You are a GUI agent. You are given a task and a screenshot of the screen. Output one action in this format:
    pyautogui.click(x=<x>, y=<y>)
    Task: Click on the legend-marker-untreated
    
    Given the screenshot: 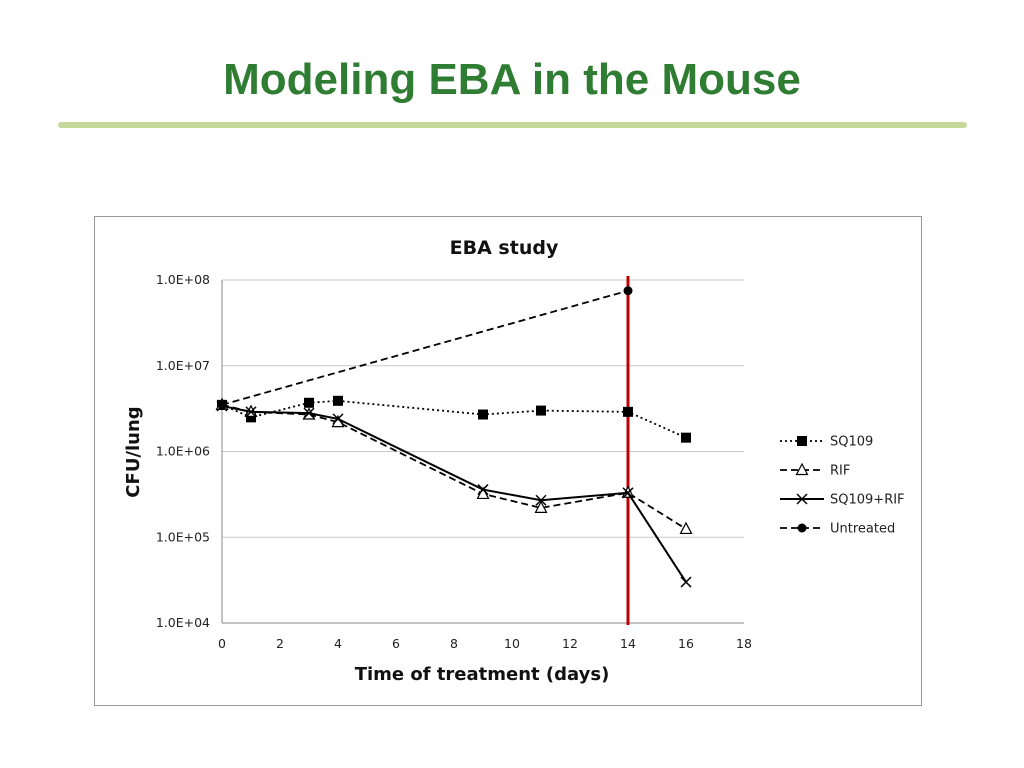 What is the action you would take?
    pyautogui.click(x=802, y=528)
    